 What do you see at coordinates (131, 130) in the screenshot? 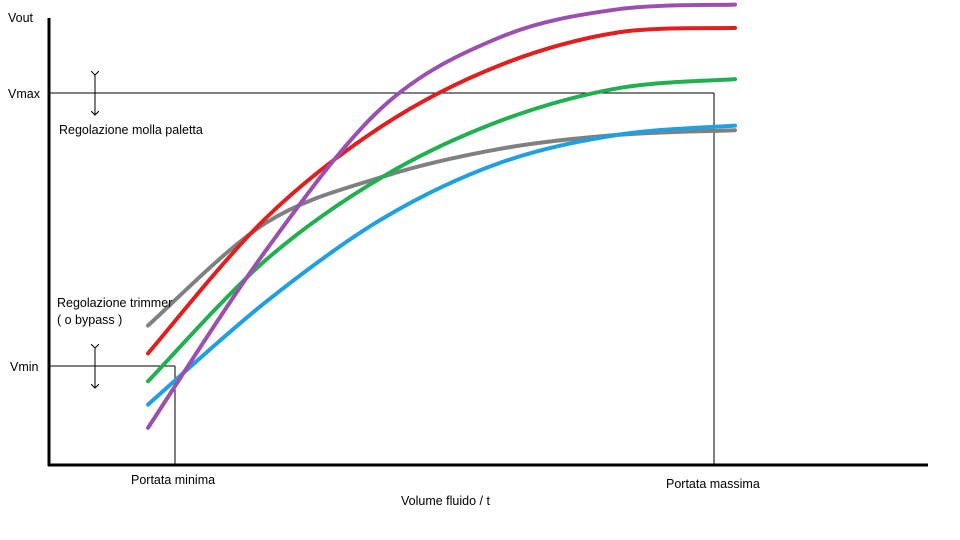
I see `spring-adjust-label: Regolazione molla paletta` at bounding box center [131, 130].